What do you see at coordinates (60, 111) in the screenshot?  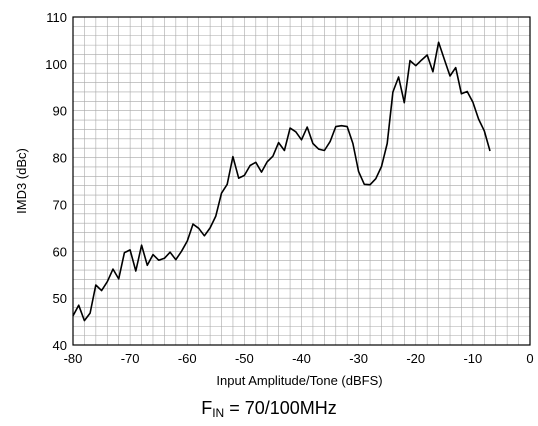 I see `y-tick-label: 90` at bounding box center [60, 111].